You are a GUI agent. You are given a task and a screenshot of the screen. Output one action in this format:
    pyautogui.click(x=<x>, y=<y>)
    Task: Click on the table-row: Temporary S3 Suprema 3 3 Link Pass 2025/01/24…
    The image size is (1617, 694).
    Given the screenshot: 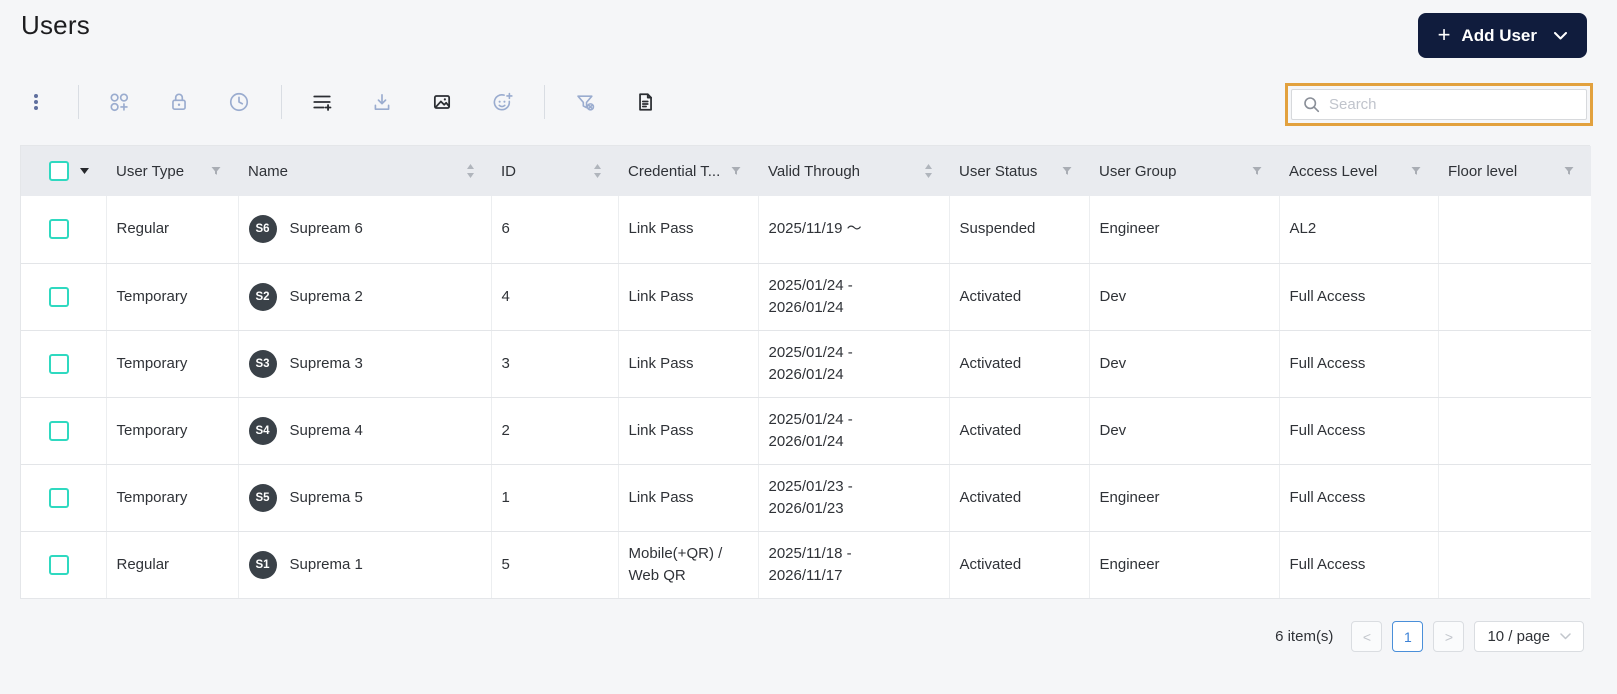 What is the action you would take?
    pyautogui.click(x=806, y=364)
    